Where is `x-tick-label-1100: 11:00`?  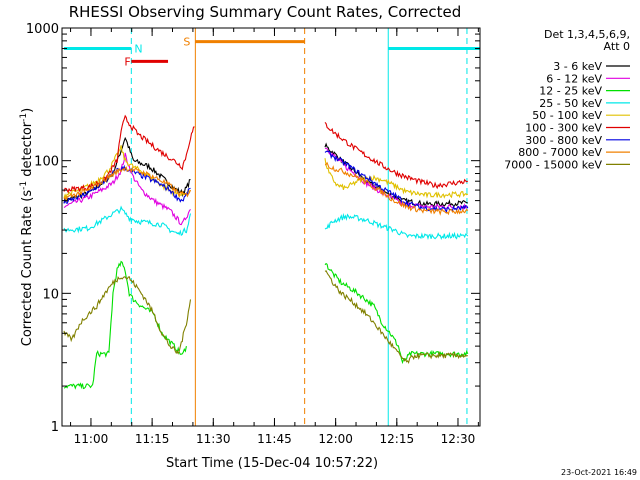
x-tick-label-1100: 11:00 is located at coordinates (91, 439).